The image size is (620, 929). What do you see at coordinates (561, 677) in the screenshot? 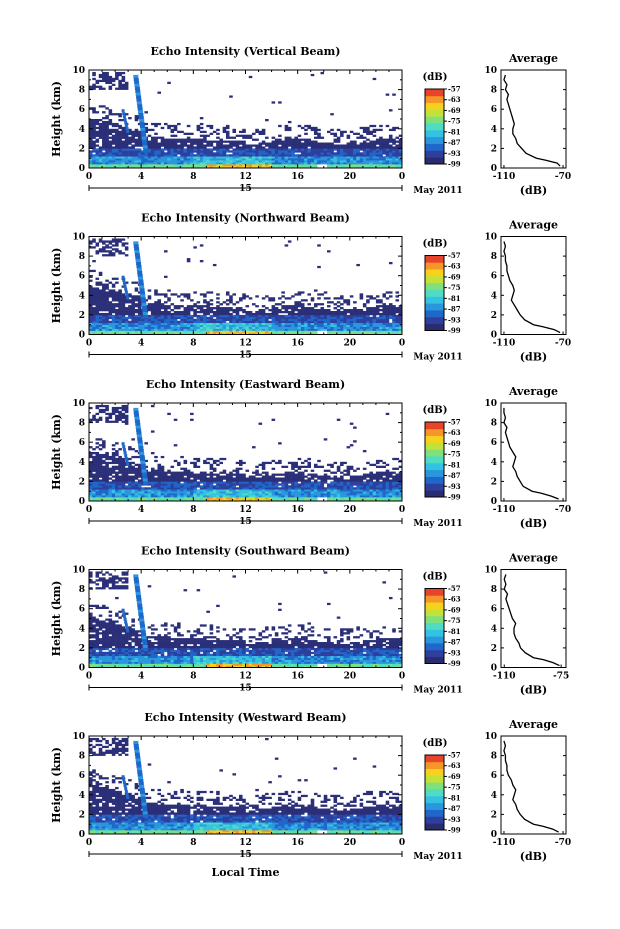
I see `average-x-tick-label: -75` at bounding box center [561, 677].